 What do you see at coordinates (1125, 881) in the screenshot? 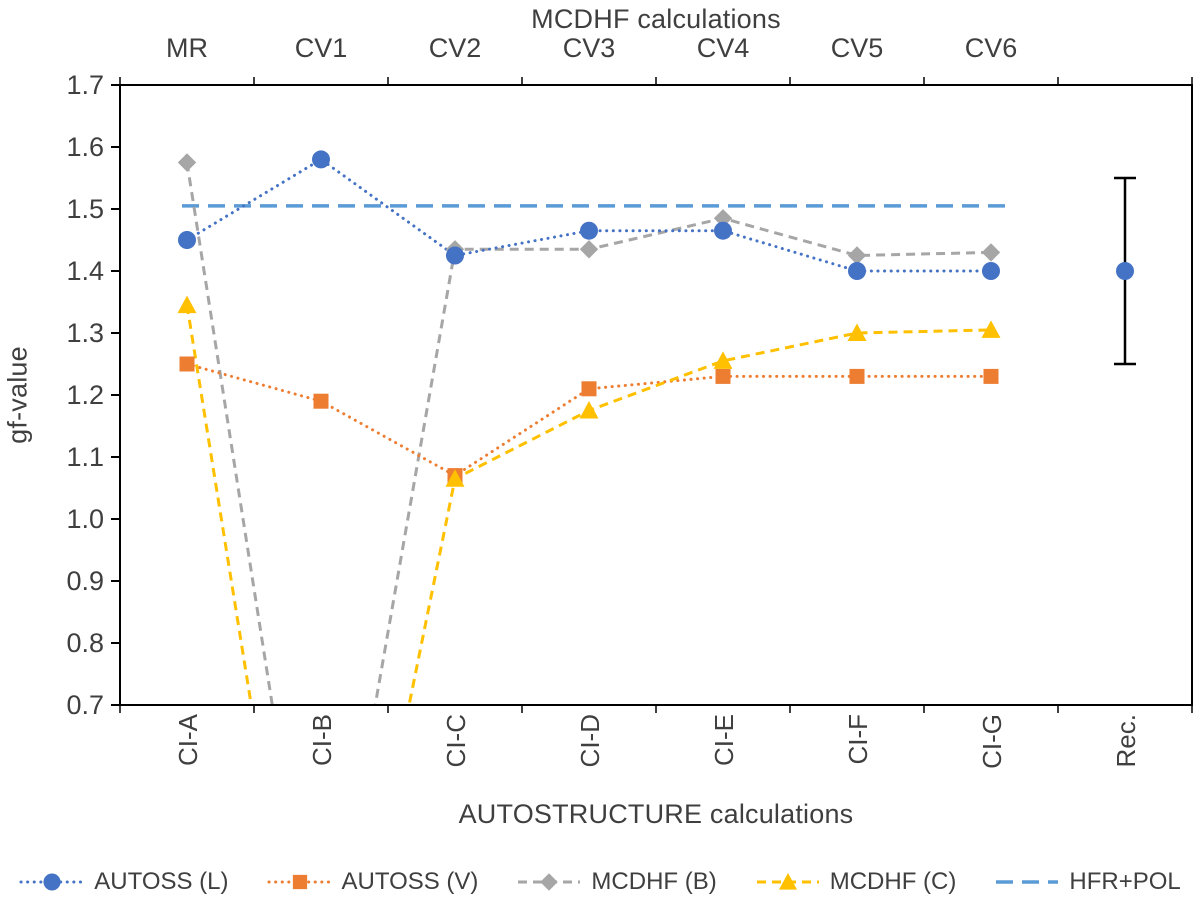
I see `legend-label: HFR+POL` at bounding box center [1125, 881].